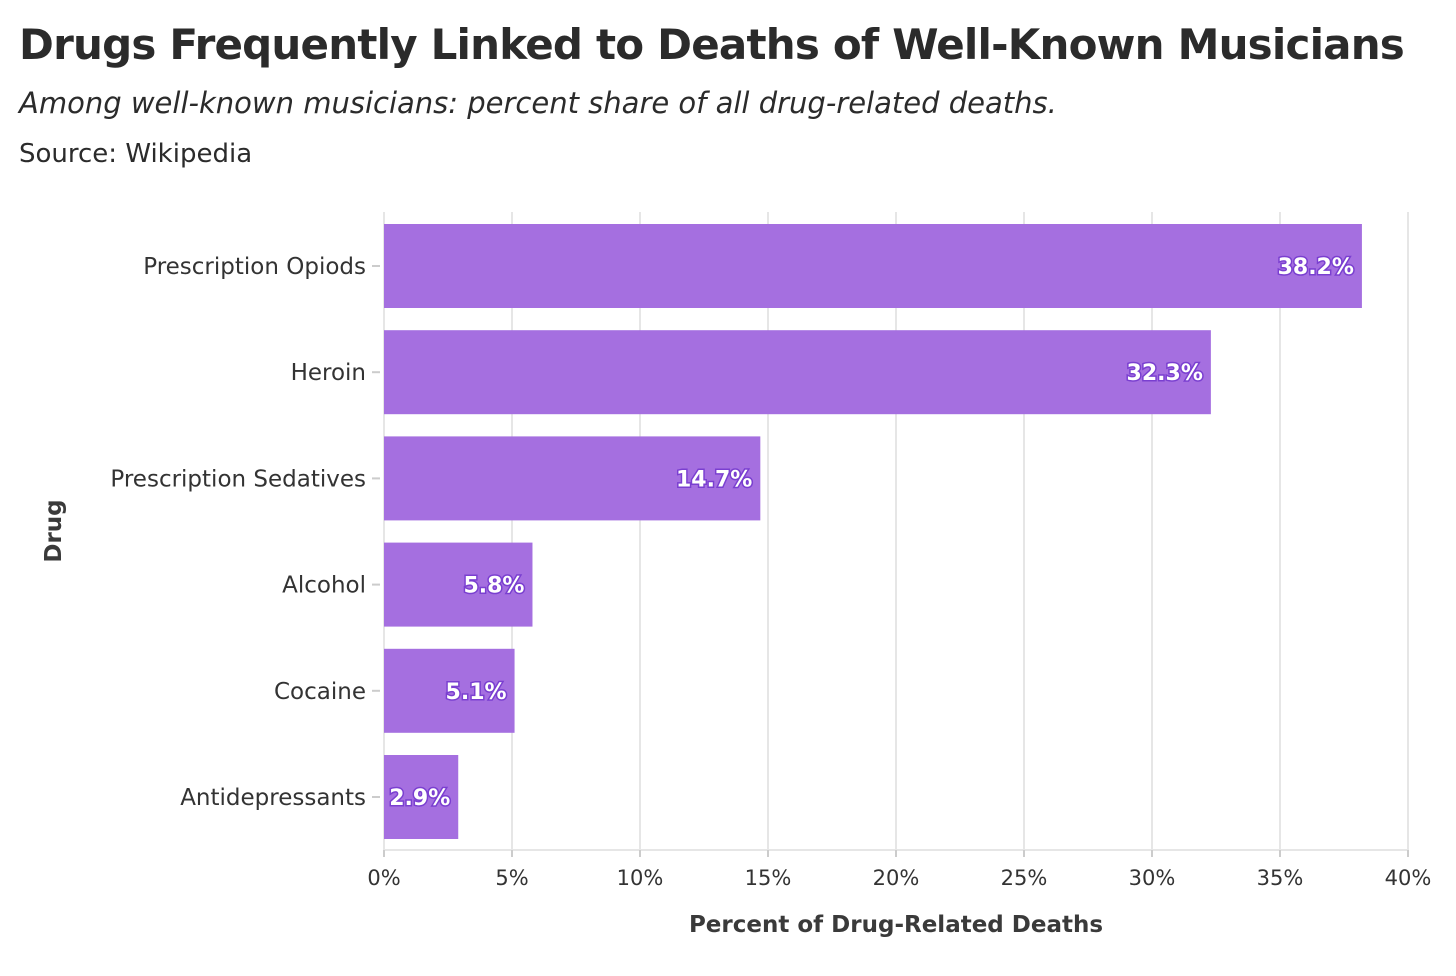  Describe the element at coordinates (476, 692) in the screenshot. I see `data-label: 5.1%` at that location.